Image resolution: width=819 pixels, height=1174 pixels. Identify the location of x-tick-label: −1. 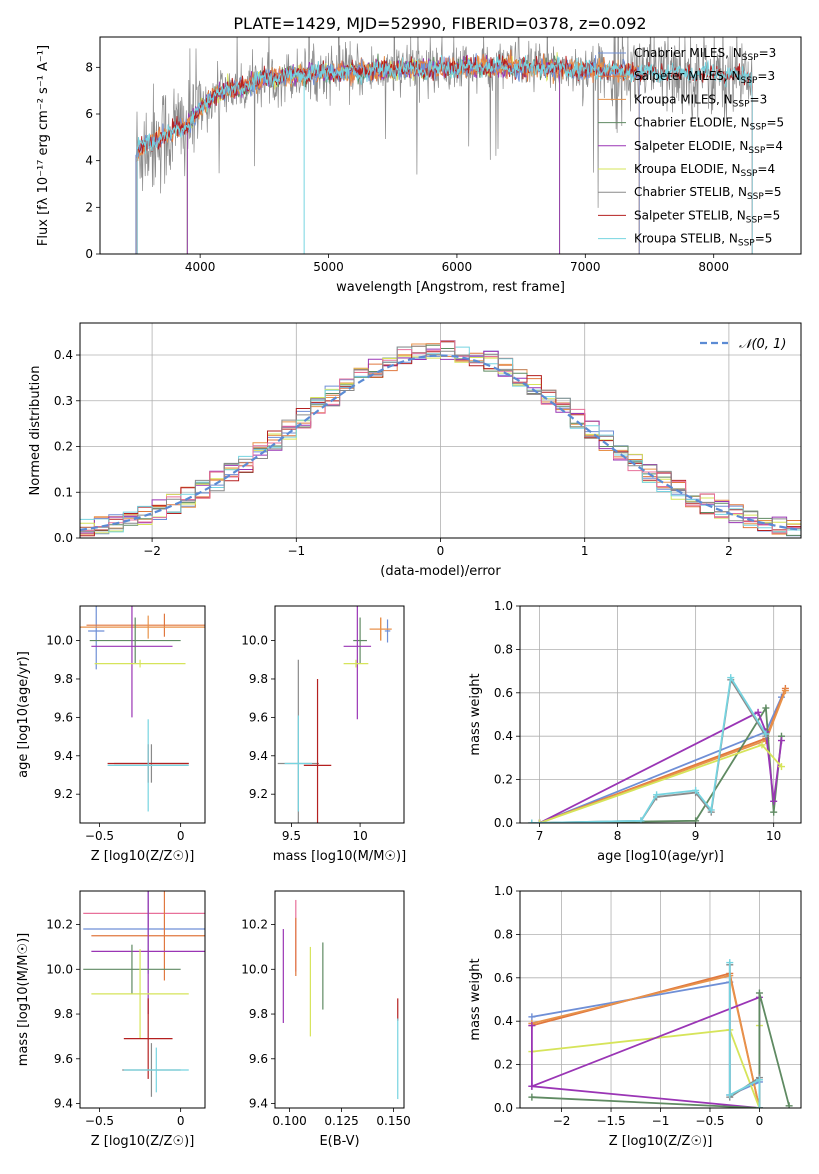
(661, 1121).